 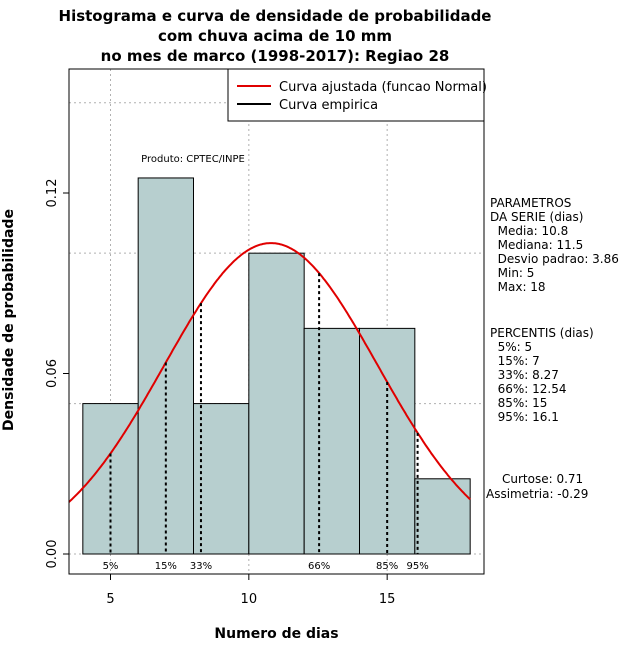 I want to click on param-line-1: DA SERIE (dias), so click(x=537, y=217).